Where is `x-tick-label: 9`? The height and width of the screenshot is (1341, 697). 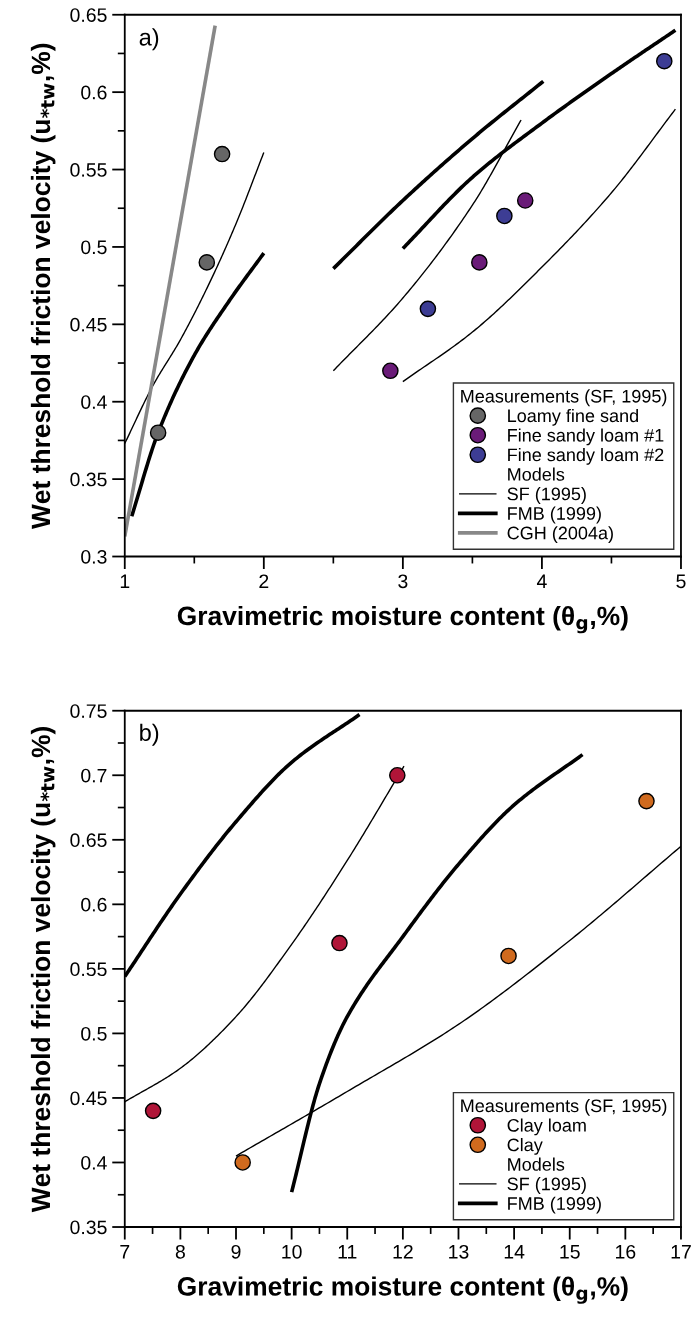
x-tick-label: 9 is located at coordinates (236, 1251).